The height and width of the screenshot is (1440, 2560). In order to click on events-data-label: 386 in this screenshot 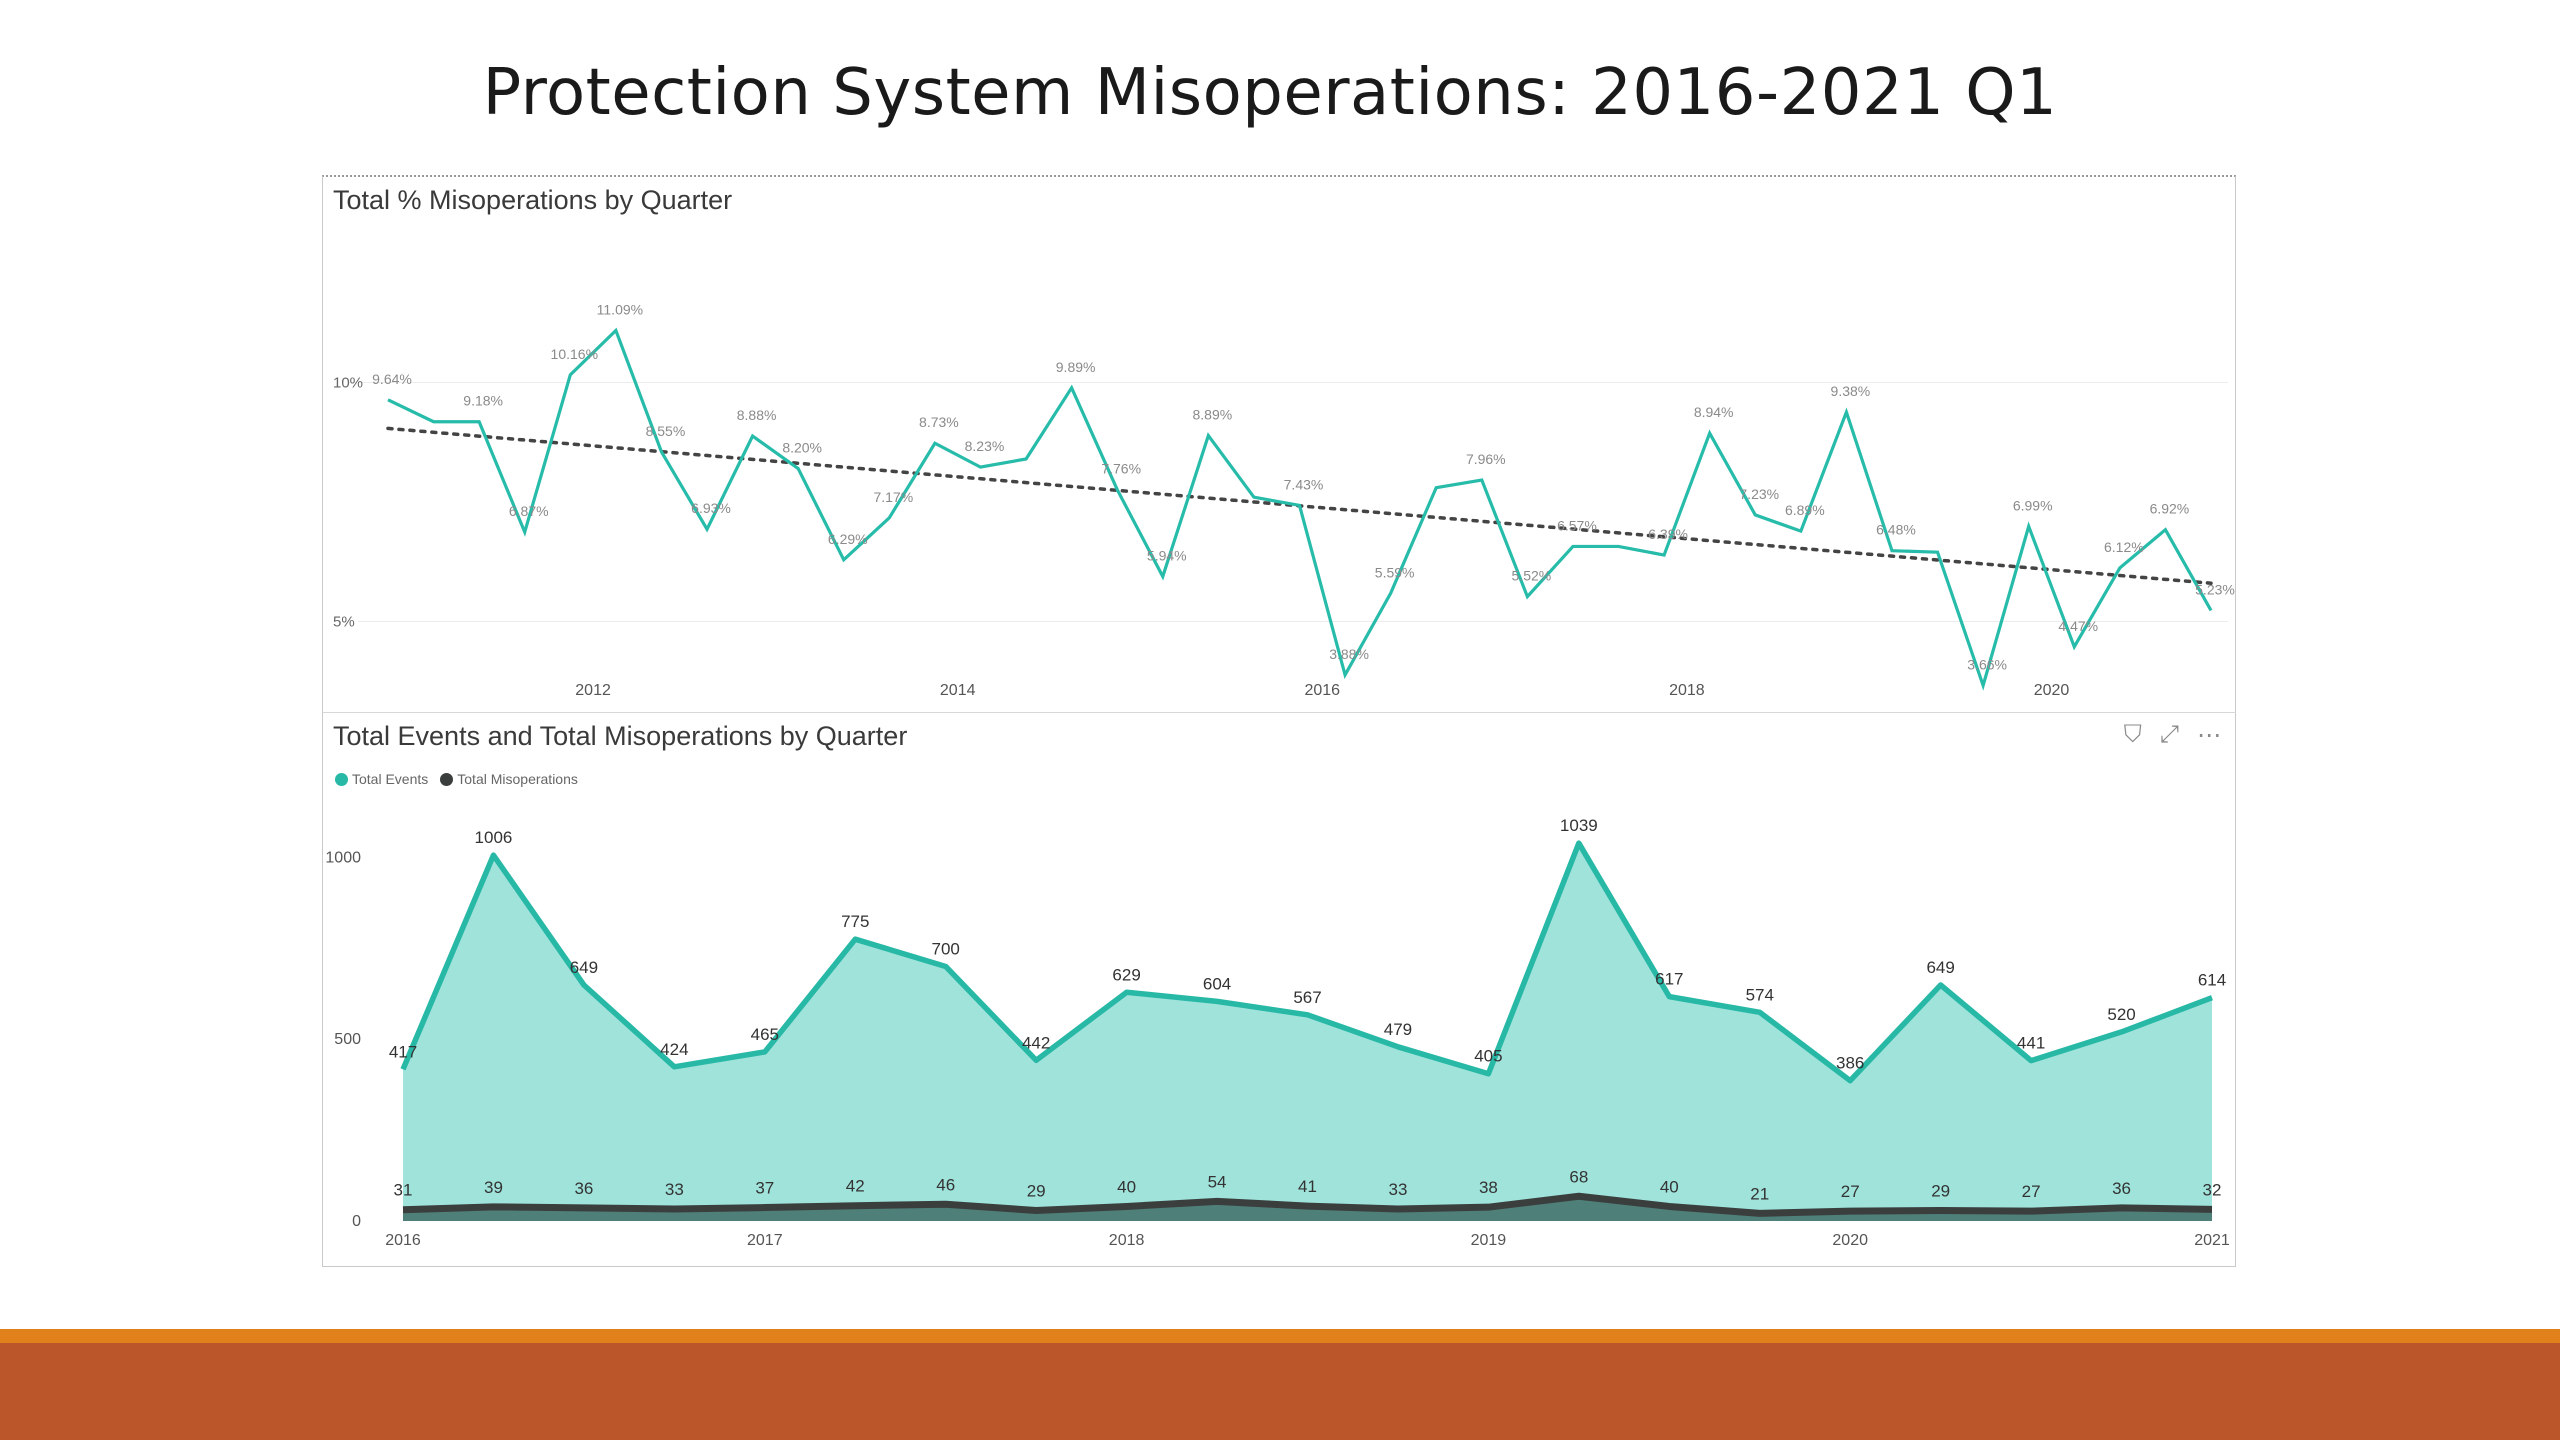, I will do `click(1850, 1063)`.